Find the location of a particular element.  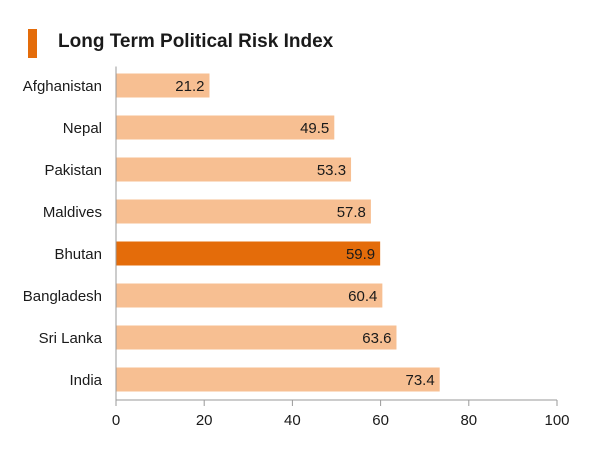

value-label: 57.8 is located at coordinates (351, 212).